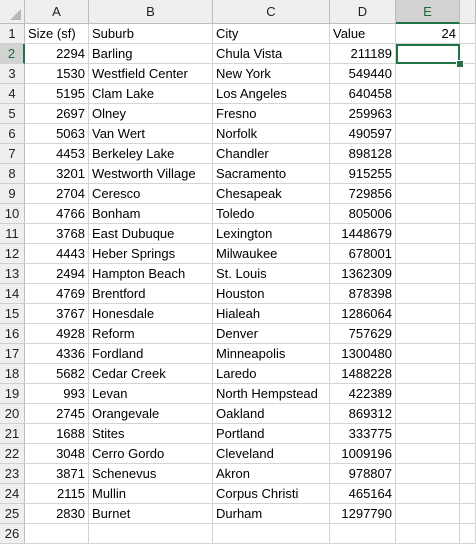  Describe the element at coordinates (428, 114) in the screenshot. I see `cell-e5` at that location.